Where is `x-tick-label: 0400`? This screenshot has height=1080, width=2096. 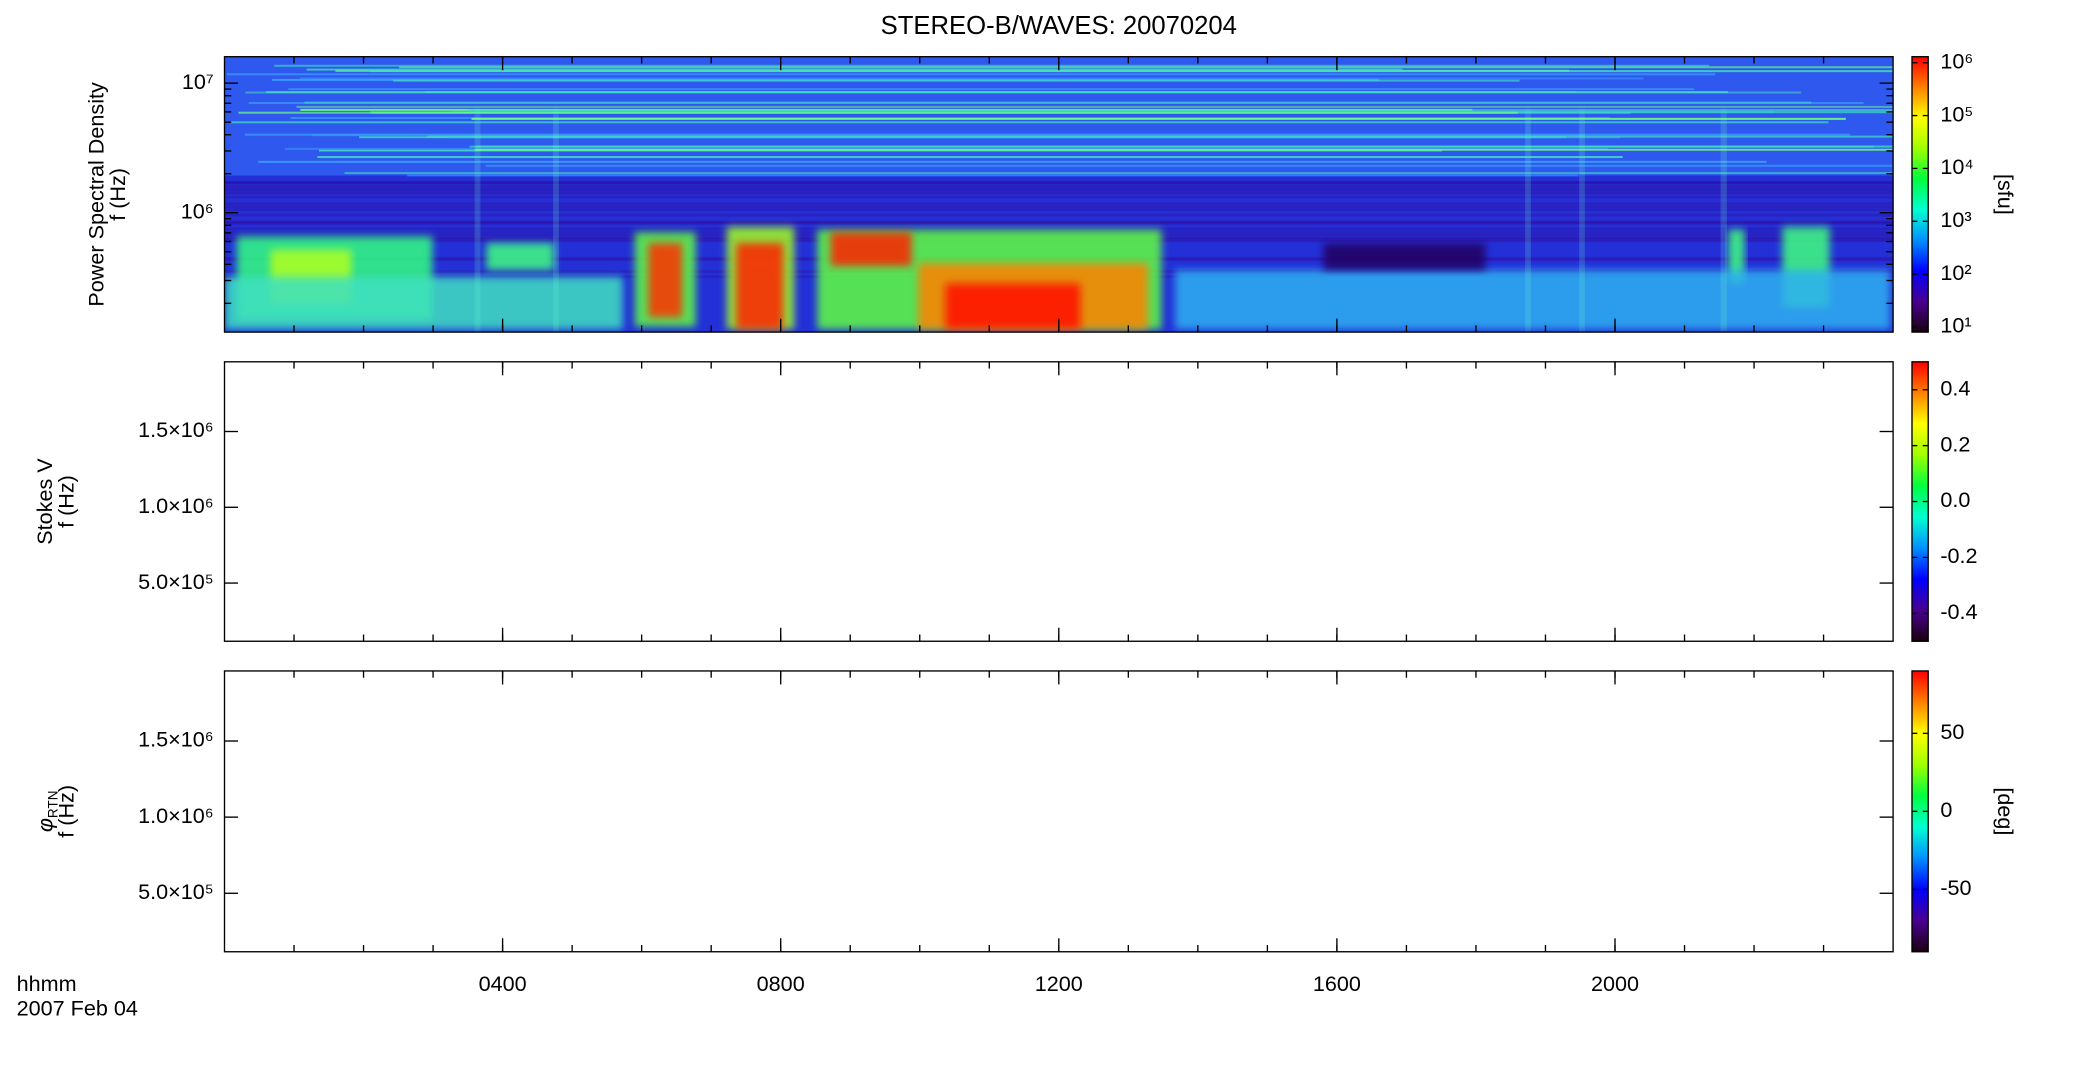
x-tick-label: 0400 is located at coordinates (503, 983).